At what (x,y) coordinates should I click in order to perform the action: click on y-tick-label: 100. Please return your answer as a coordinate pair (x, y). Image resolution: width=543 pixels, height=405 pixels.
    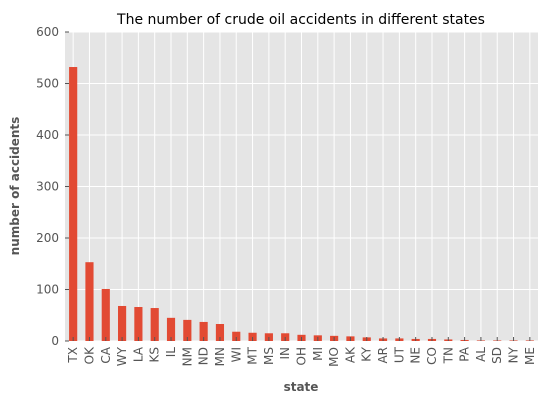
    Looking at the image, I should click on (47, 290).